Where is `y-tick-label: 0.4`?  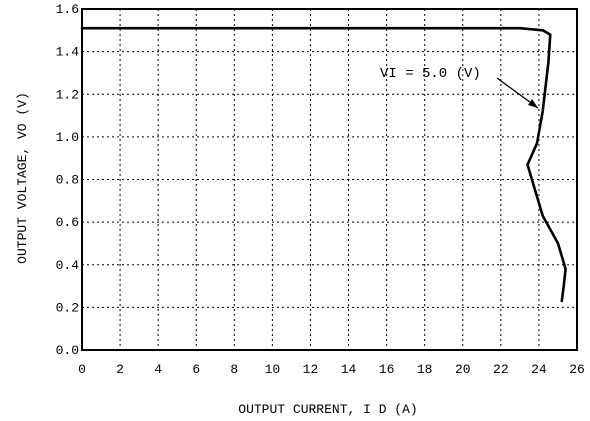
y-tick-label: 0.4 is located at coordinates (68, 265).